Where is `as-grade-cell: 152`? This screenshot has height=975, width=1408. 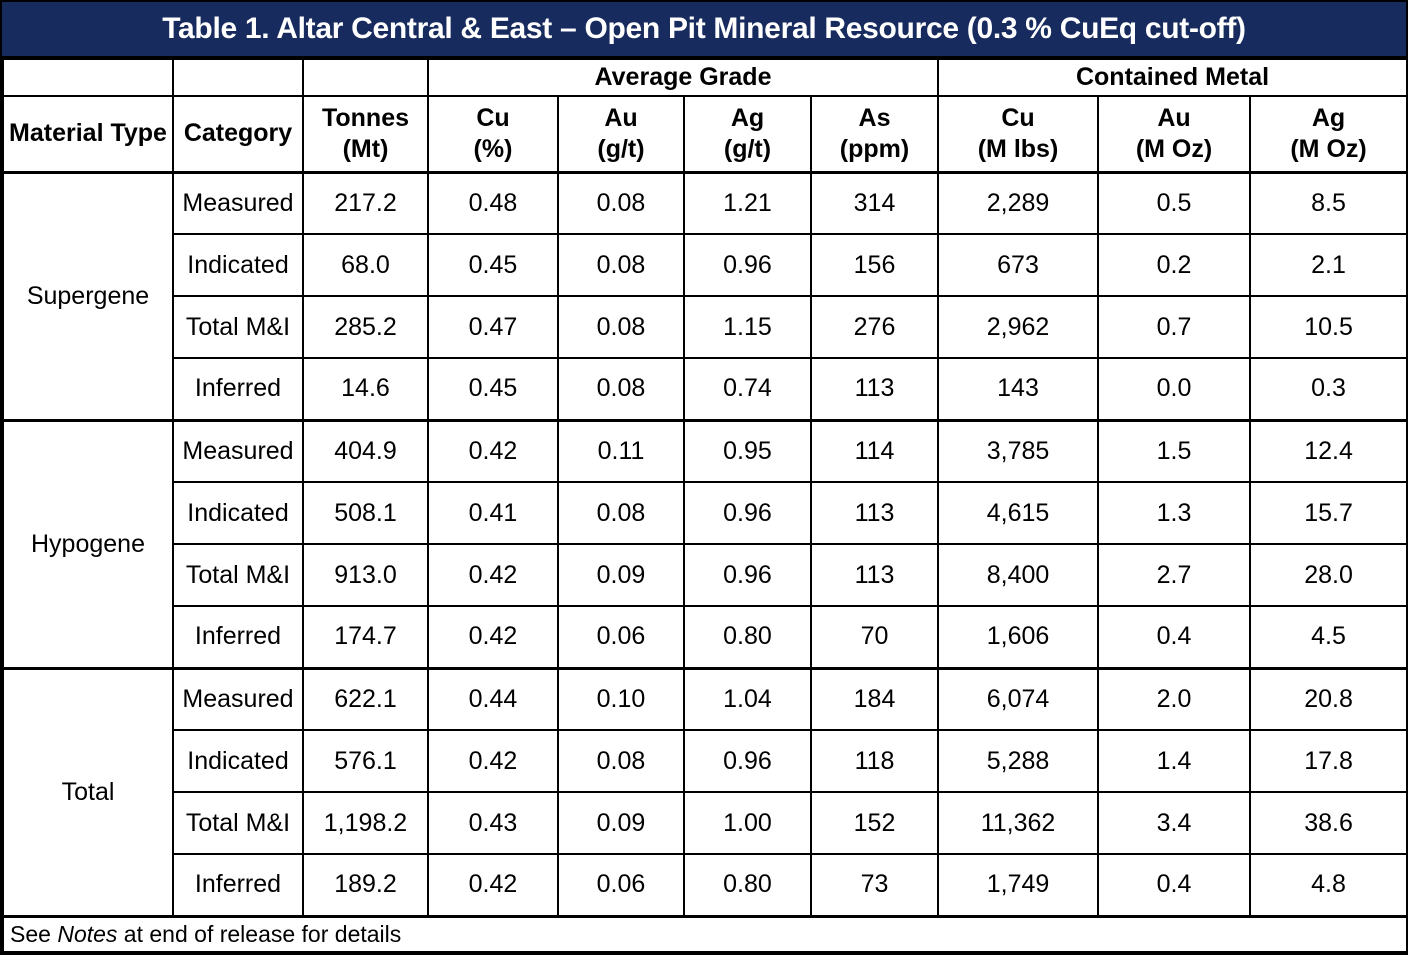
as-grade-cell: 152 is located at coordinates (874, 823).